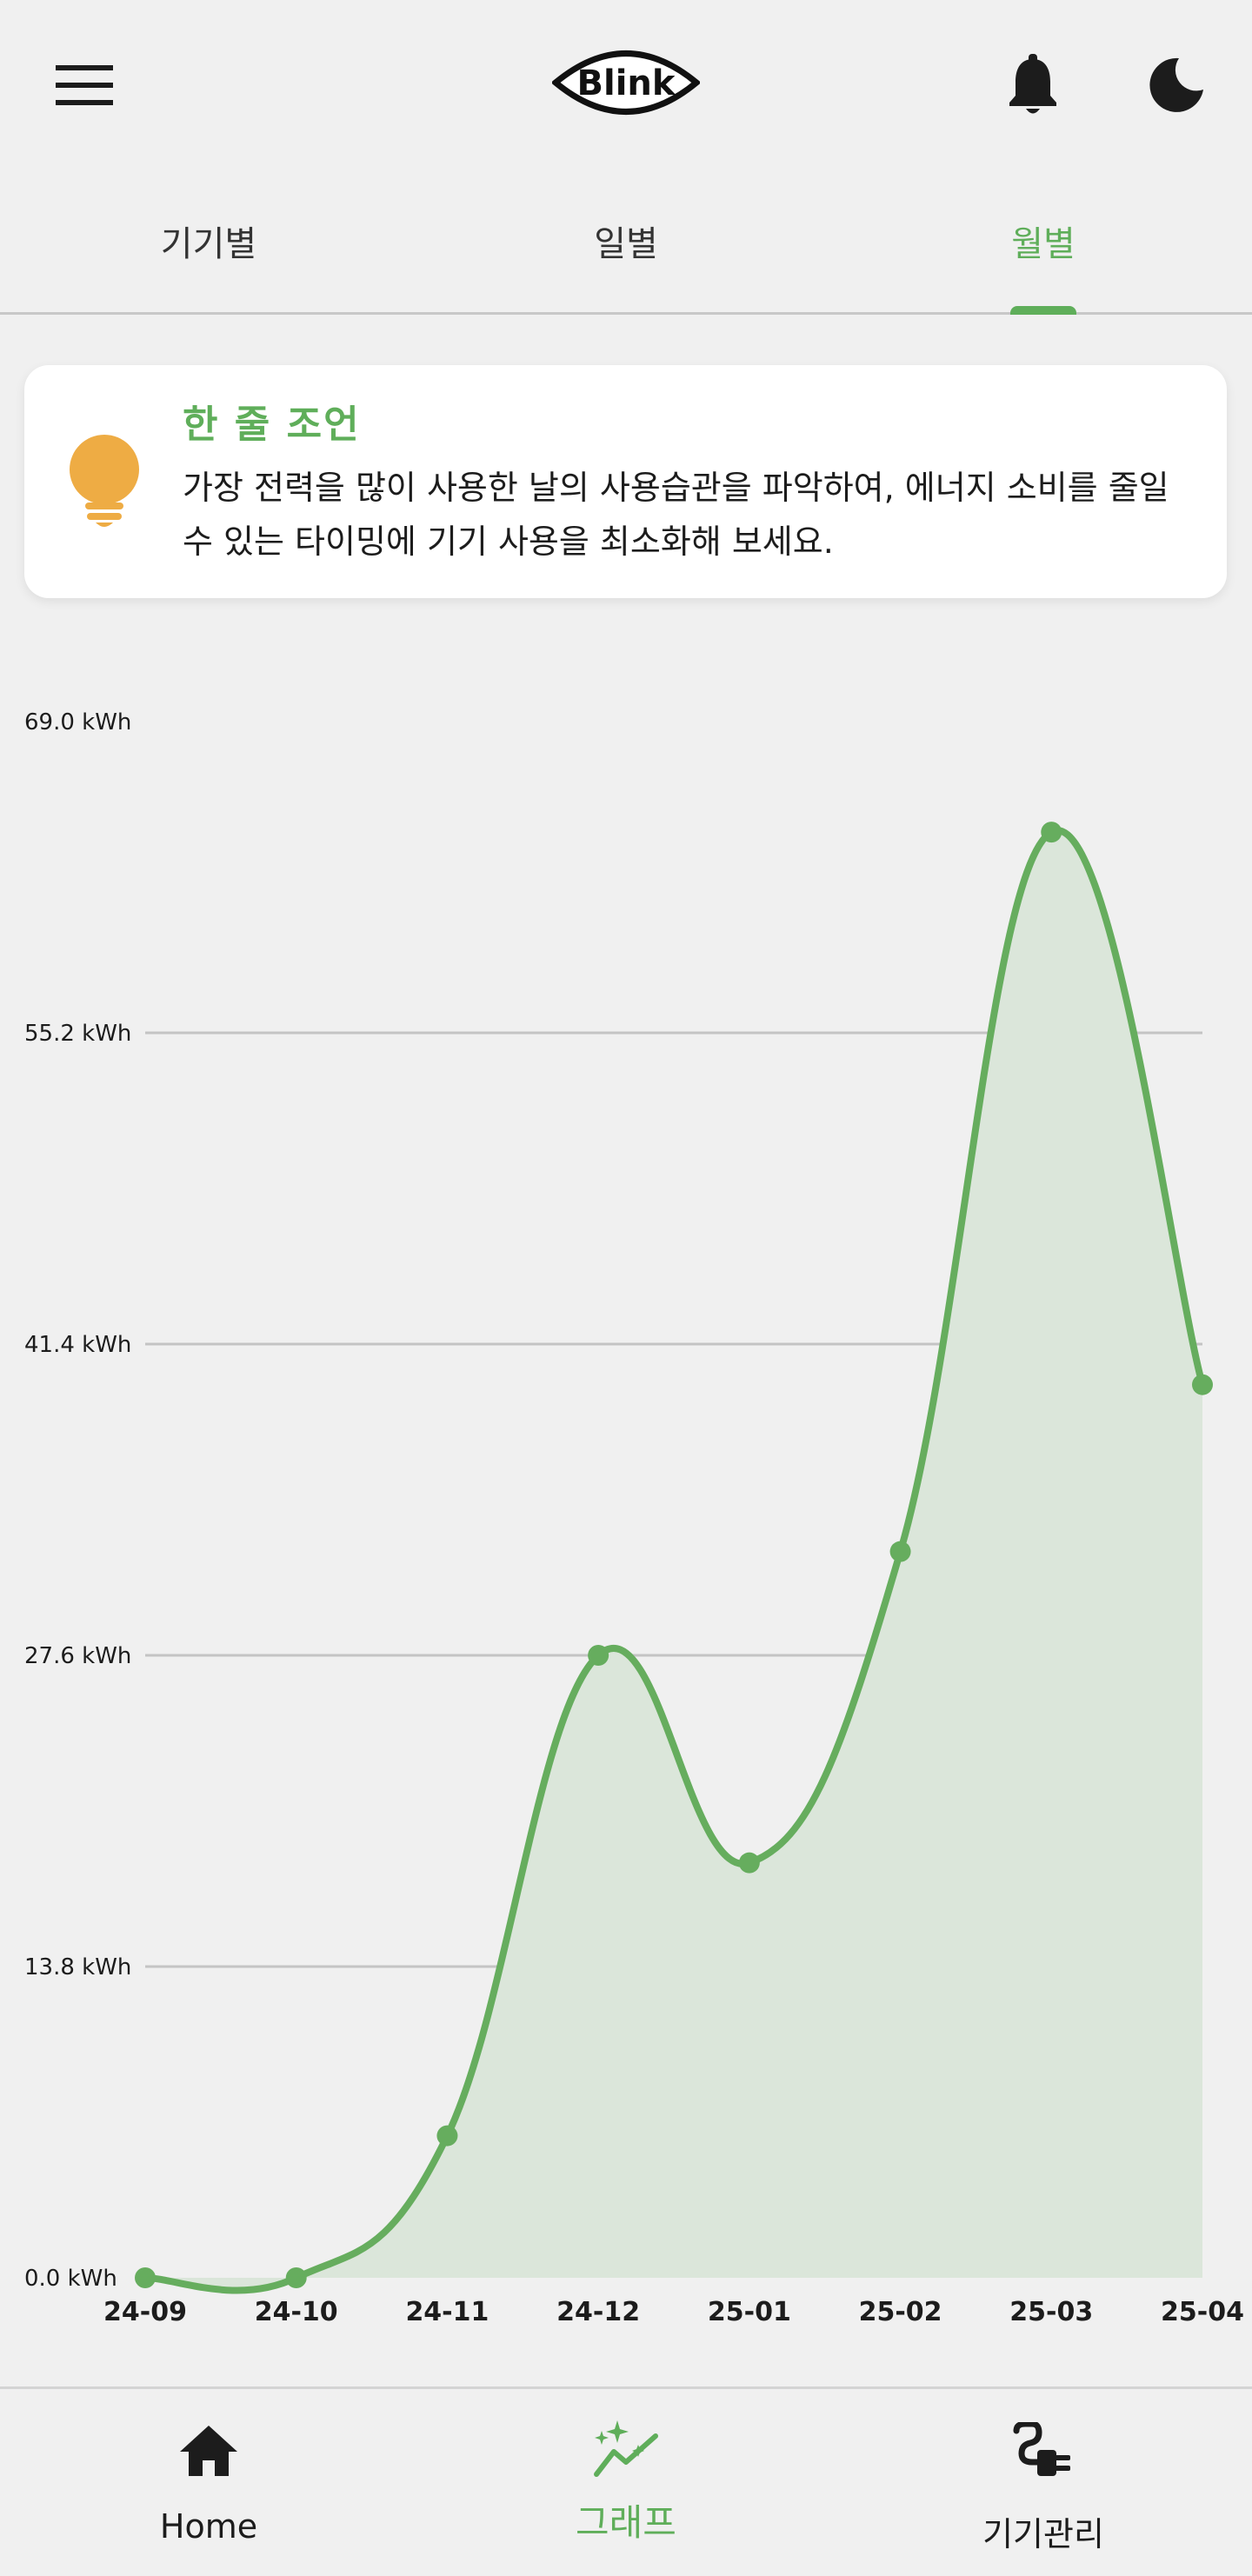 This screenshot has width=1252, height=2576. Describe the element at coordinates (145, 2312) in the screenshot. I see `x-tick-label: 24-09` at that location.